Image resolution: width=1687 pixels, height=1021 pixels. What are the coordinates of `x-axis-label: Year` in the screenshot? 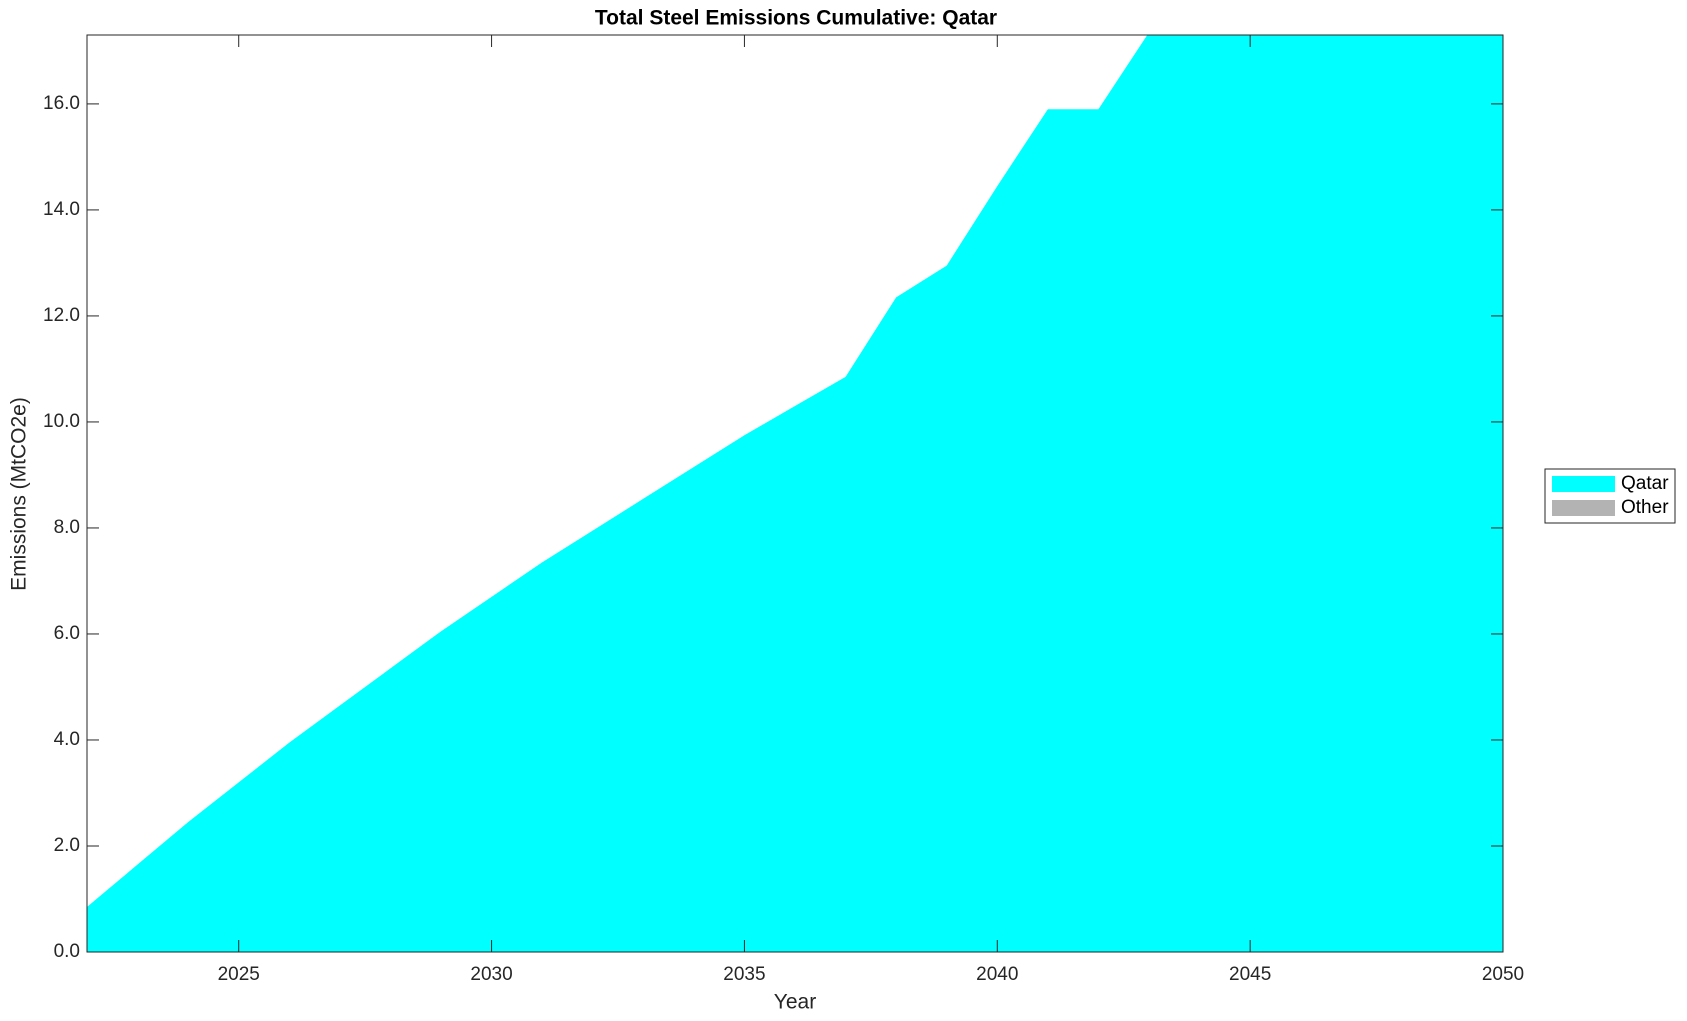 It's located at (795, 1002).